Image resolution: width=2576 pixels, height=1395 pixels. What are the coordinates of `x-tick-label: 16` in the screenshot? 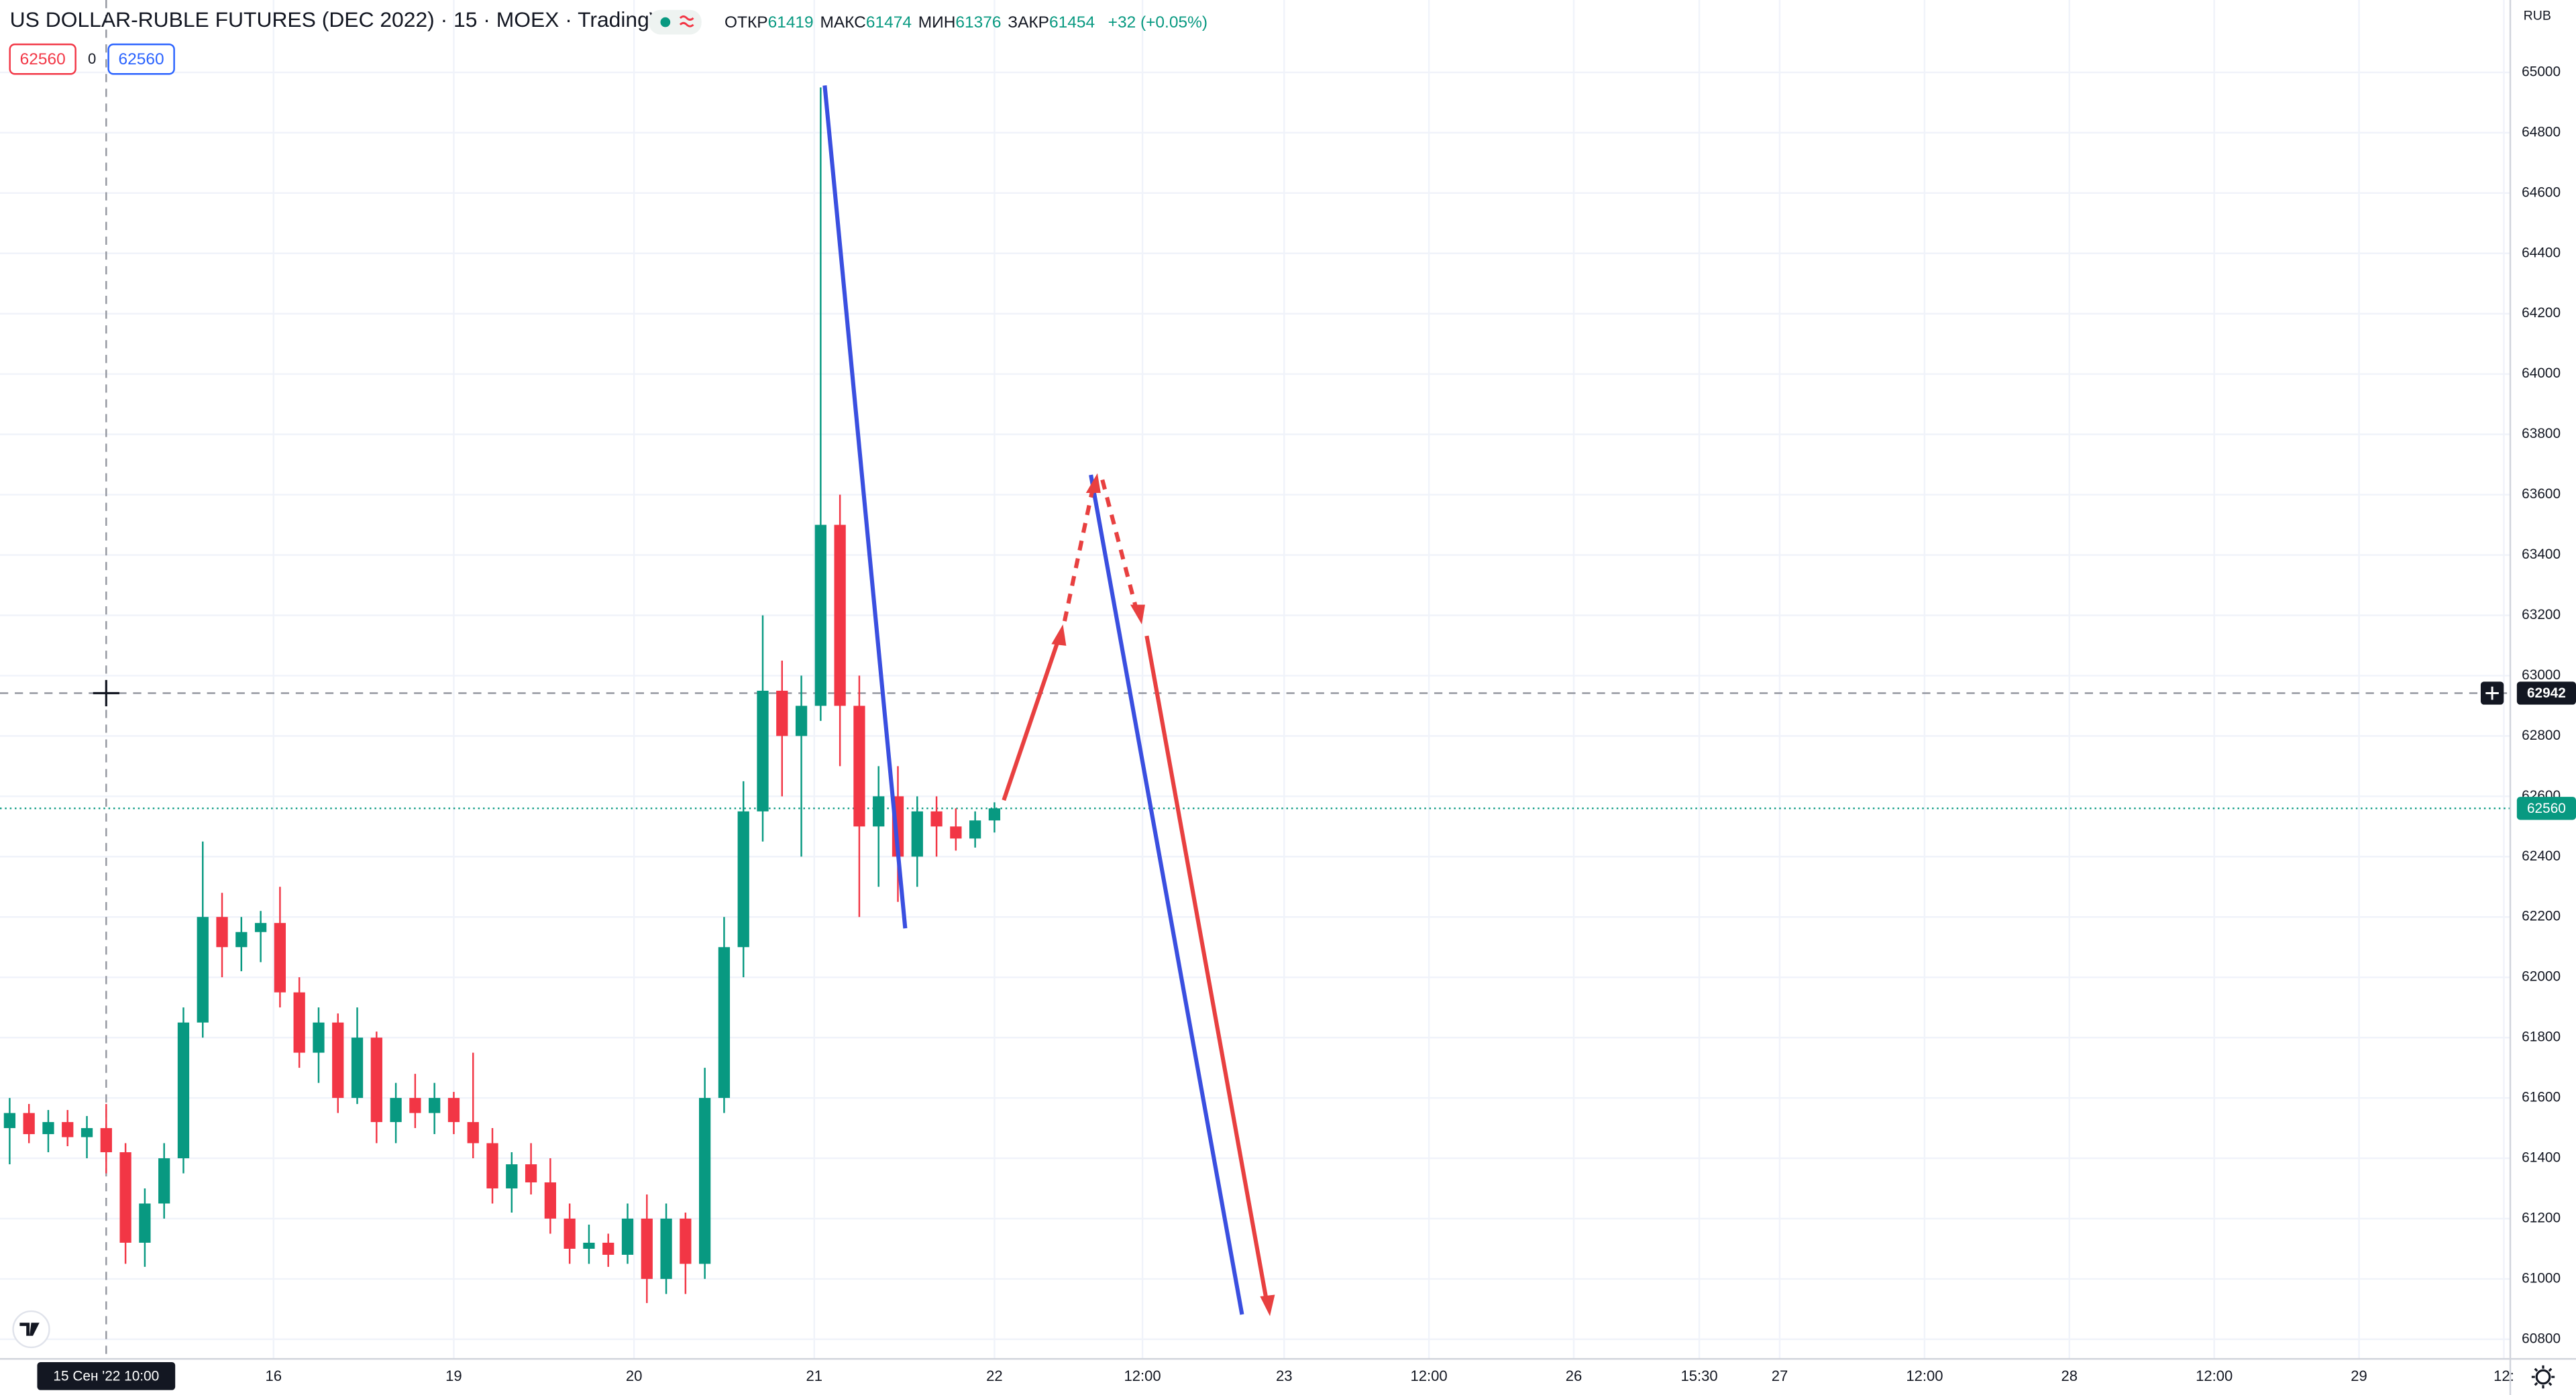 It's located at (274, 1376).